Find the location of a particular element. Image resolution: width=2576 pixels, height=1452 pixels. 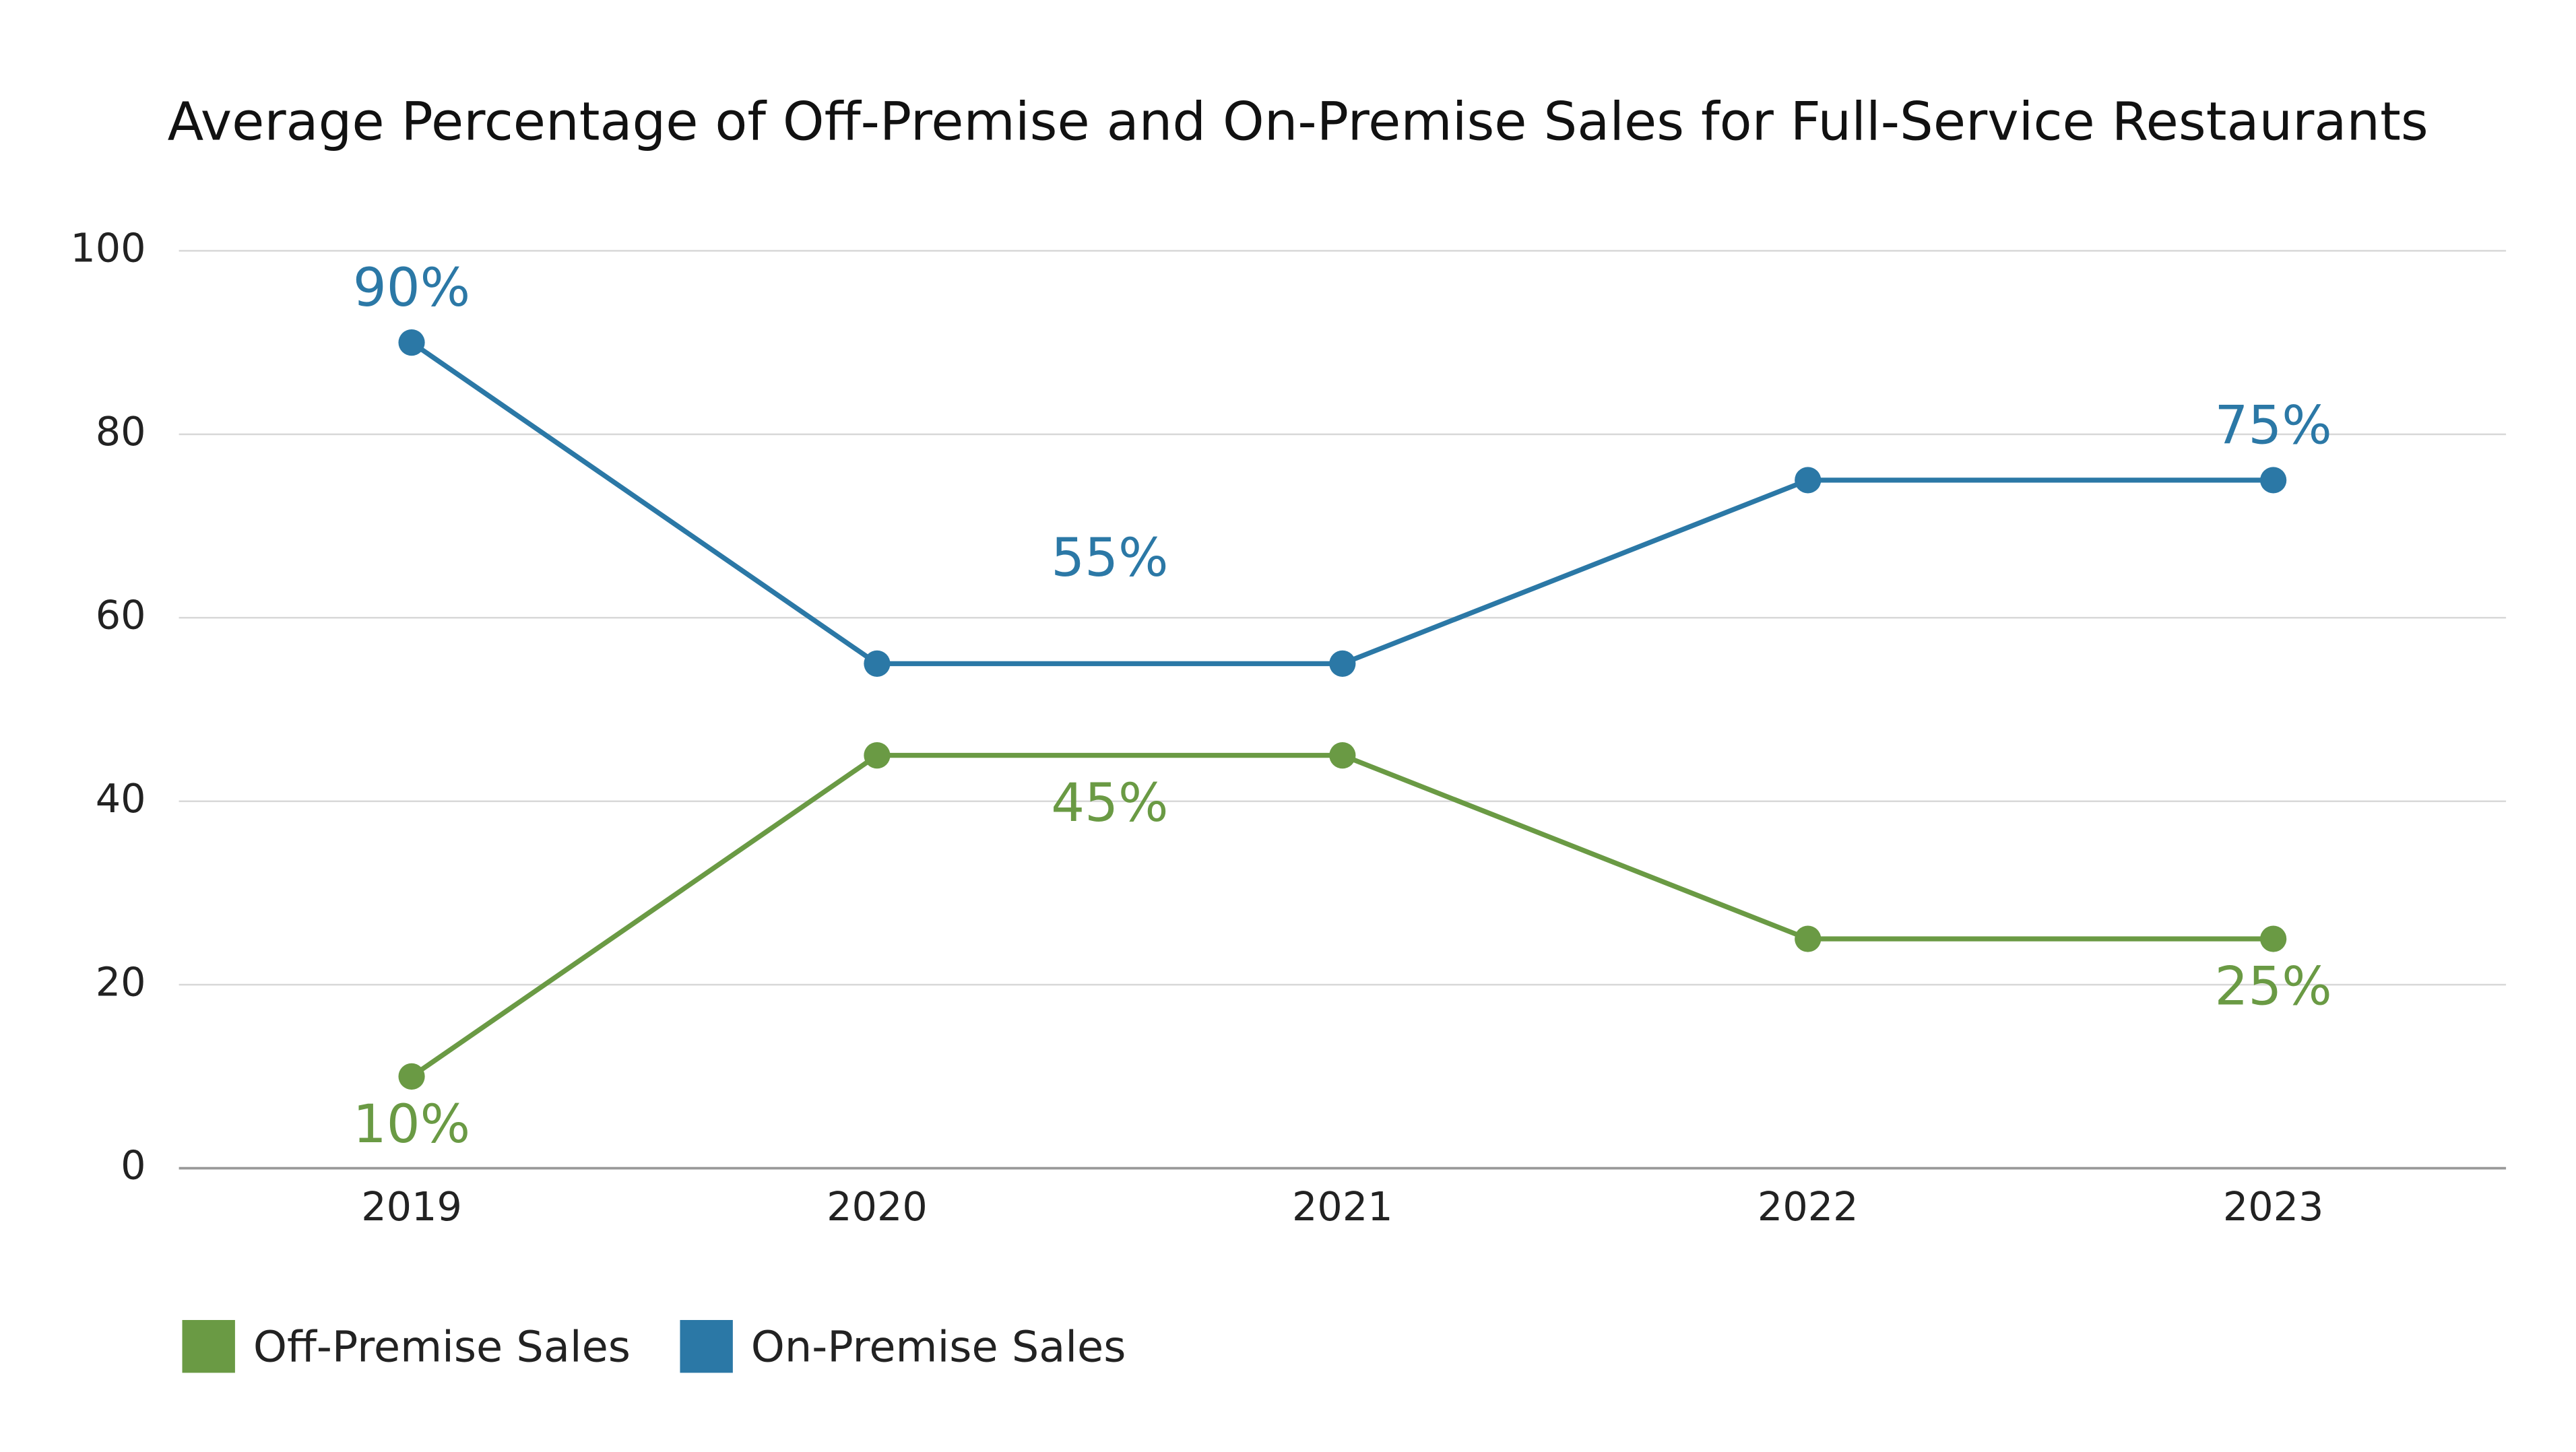

data-label: 90% is located at coordinates (412, 288).